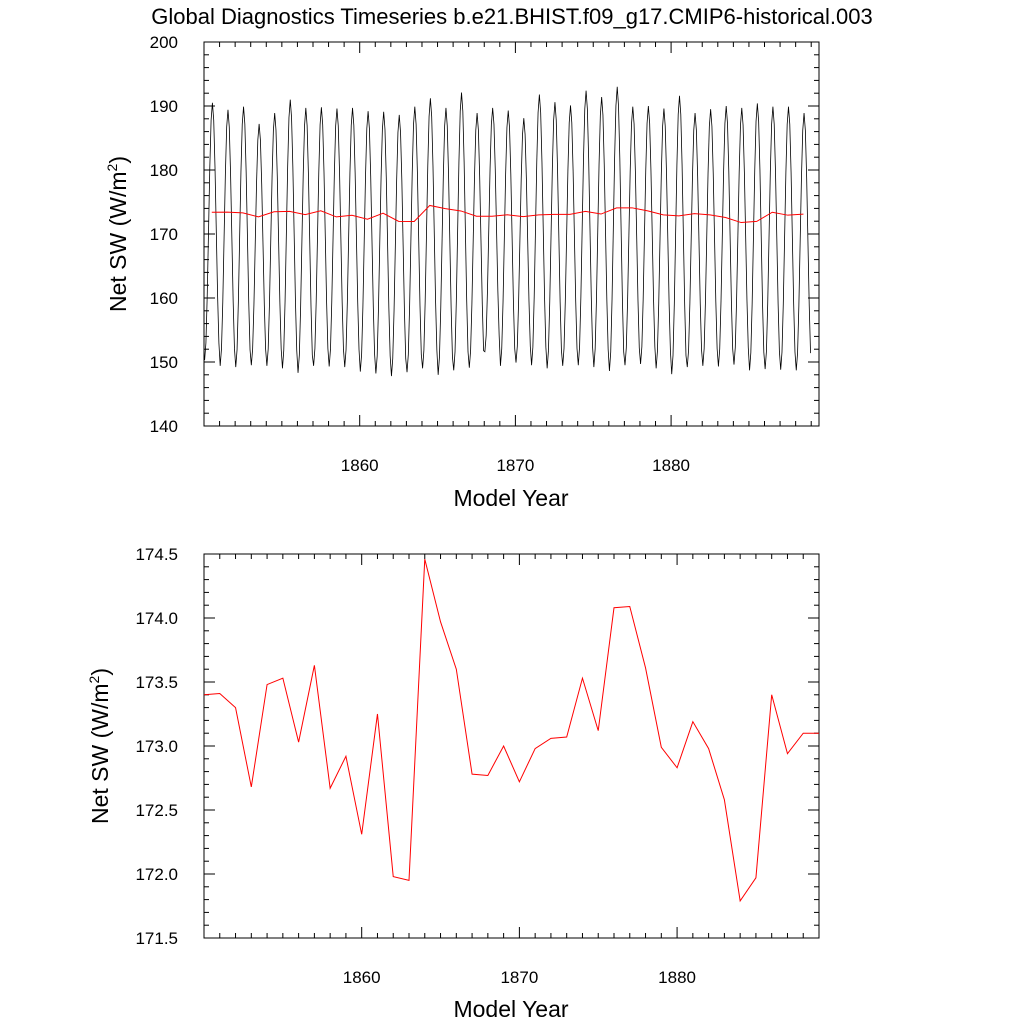  Describe the element at coordinates (164, 298) in the screenshot. I see `y-tick-label: 160` at that location.